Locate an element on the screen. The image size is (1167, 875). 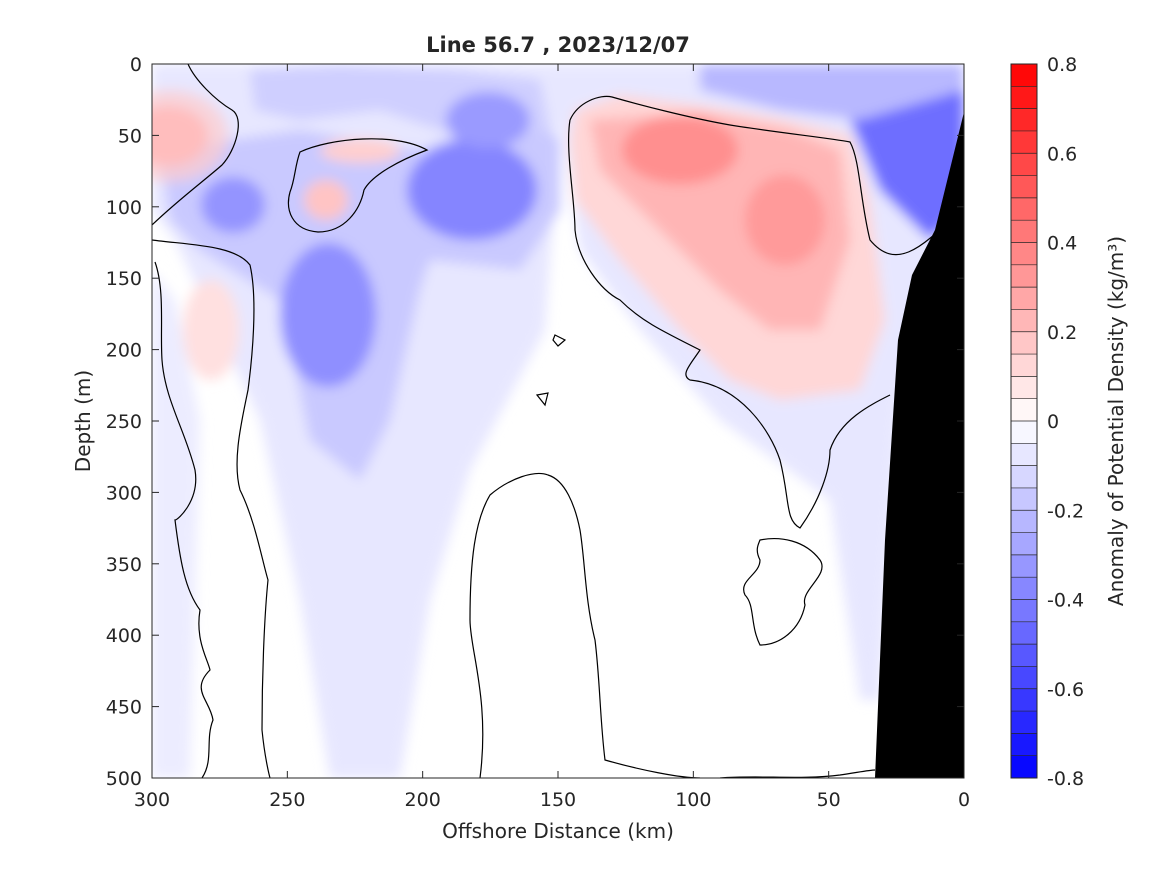
zero-contour-shelf-lower is located at coordinates (729, 324).